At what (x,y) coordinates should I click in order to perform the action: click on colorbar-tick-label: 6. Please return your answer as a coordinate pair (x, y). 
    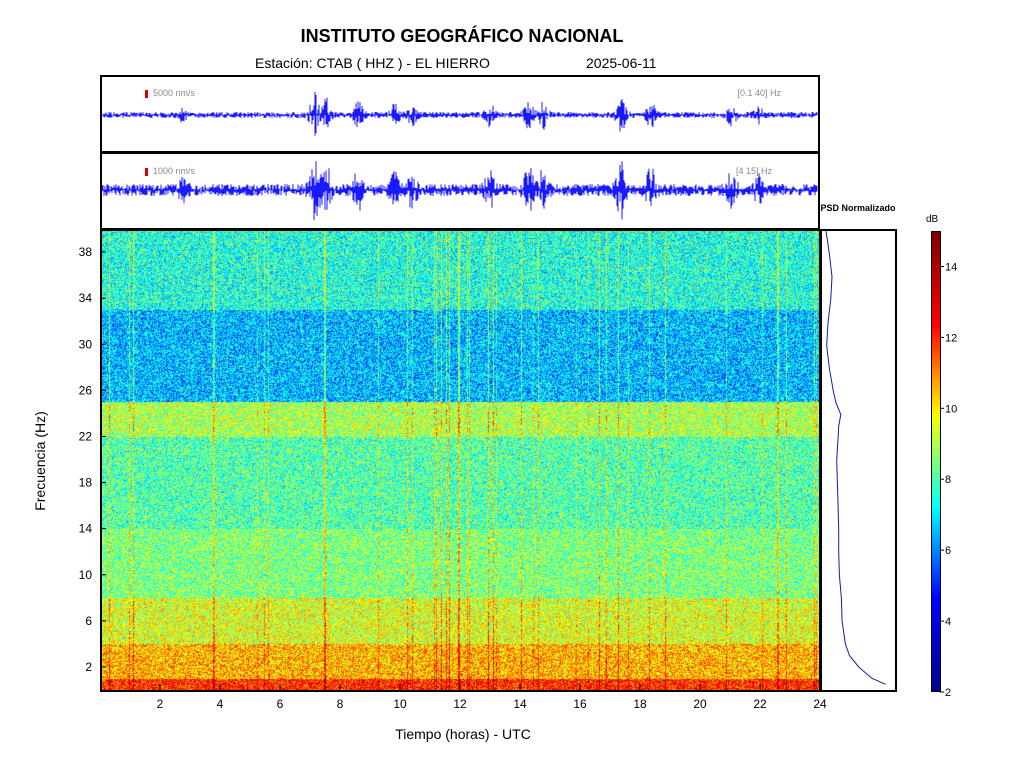
    Looking at the image, I should click on (948, 551).